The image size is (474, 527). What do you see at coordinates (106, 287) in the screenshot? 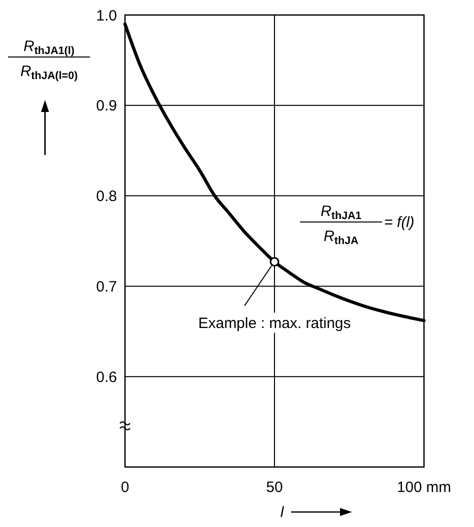
I see `y-tick-label: 0.7` at bounding box center [106, 287].